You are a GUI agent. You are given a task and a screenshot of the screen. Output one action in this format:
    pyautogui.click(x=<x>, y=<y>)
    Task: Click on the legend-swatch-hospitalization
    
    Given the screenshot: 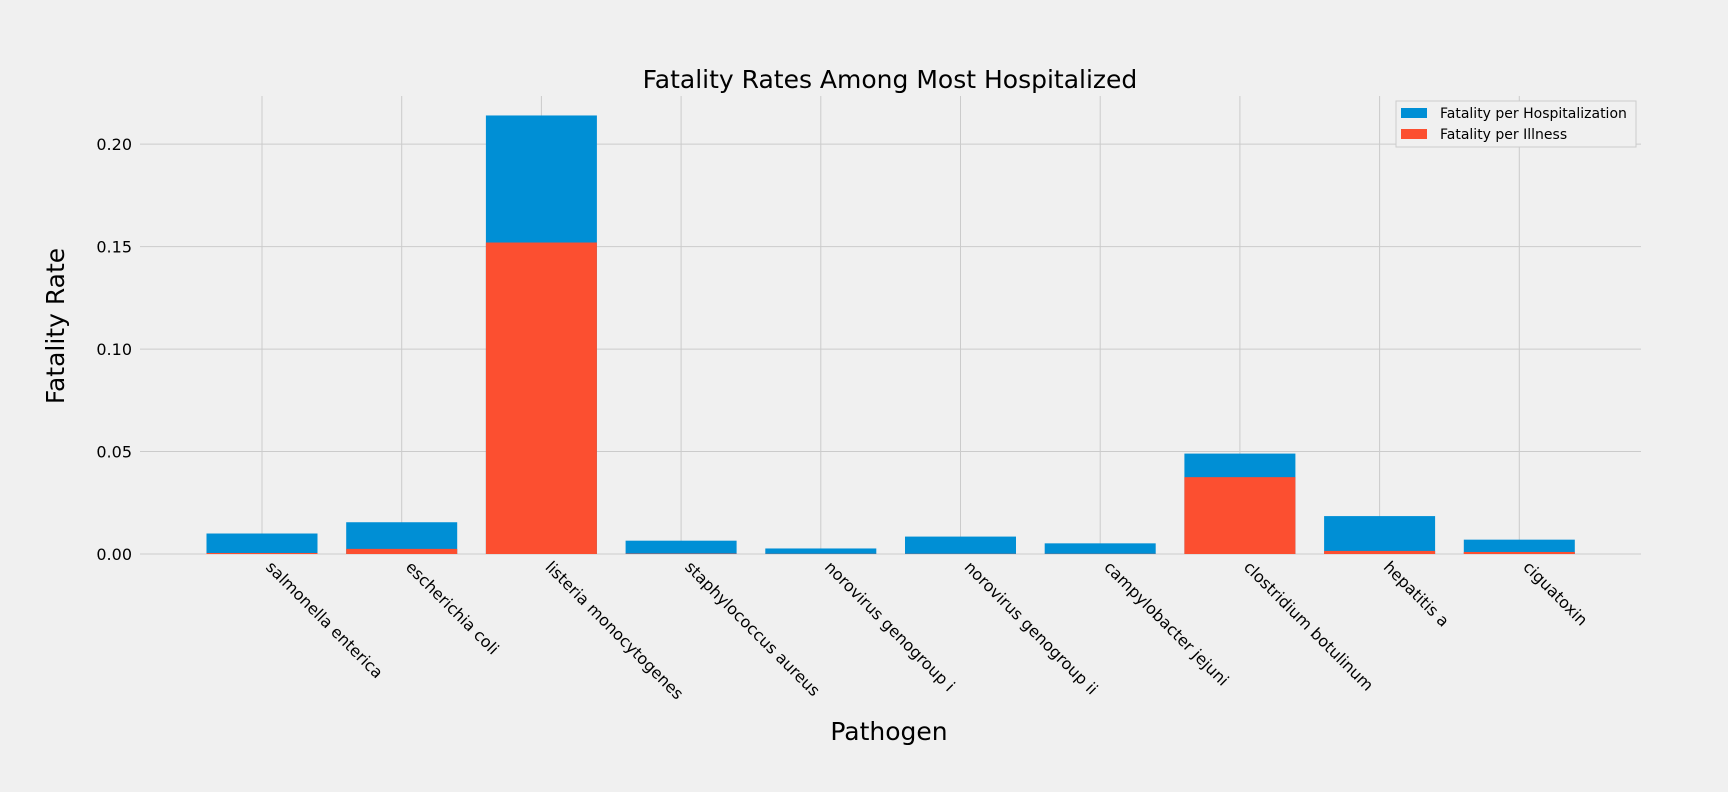 What is the action you would take?
    pyautogui.click(x=1414, y=113)
    